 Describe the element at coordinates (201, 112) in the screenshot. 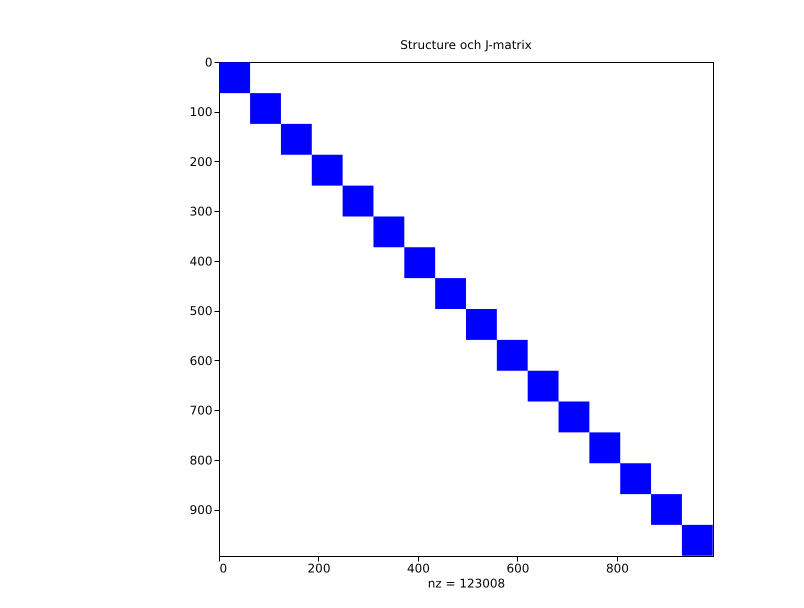

I see `y-tick-label: 100` at that location.